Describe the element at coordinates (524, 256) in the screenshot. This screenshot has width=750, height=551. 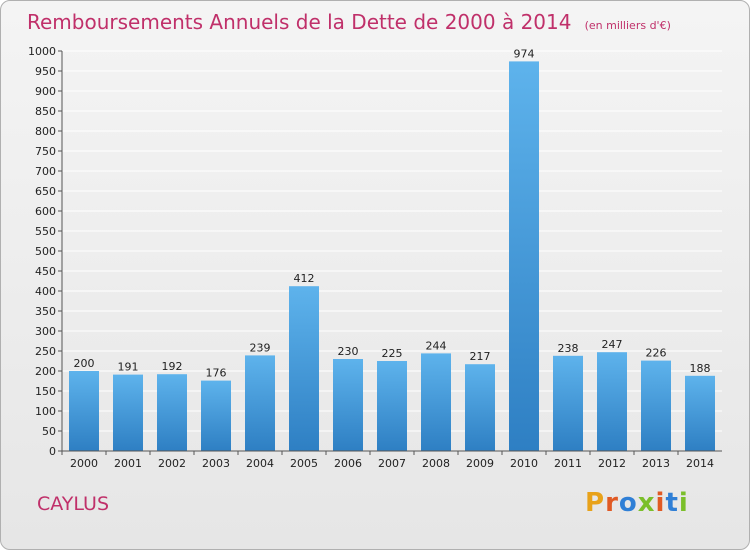
I see `bar-2010` at that location.